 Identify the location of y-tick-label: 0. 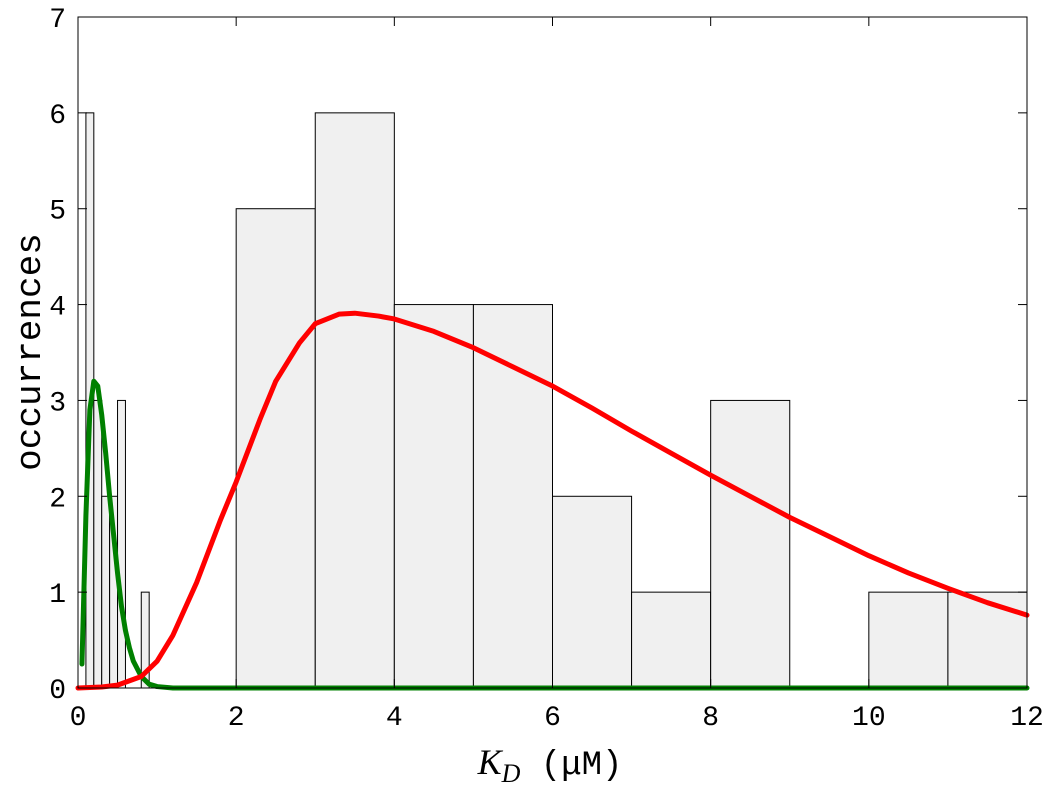
(57, 691).